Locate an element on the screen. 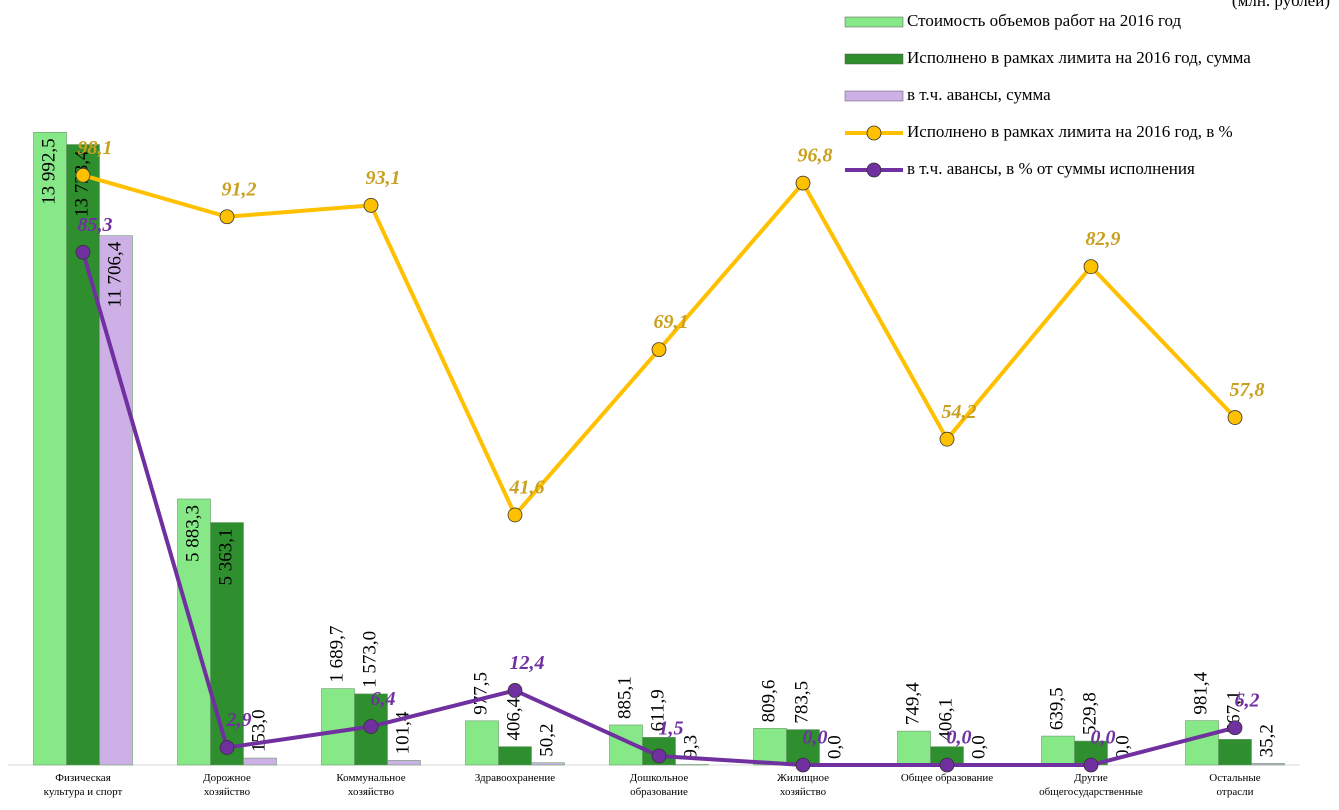  bar-value-label: 5 363,1 is located at coordinates (225, 557).